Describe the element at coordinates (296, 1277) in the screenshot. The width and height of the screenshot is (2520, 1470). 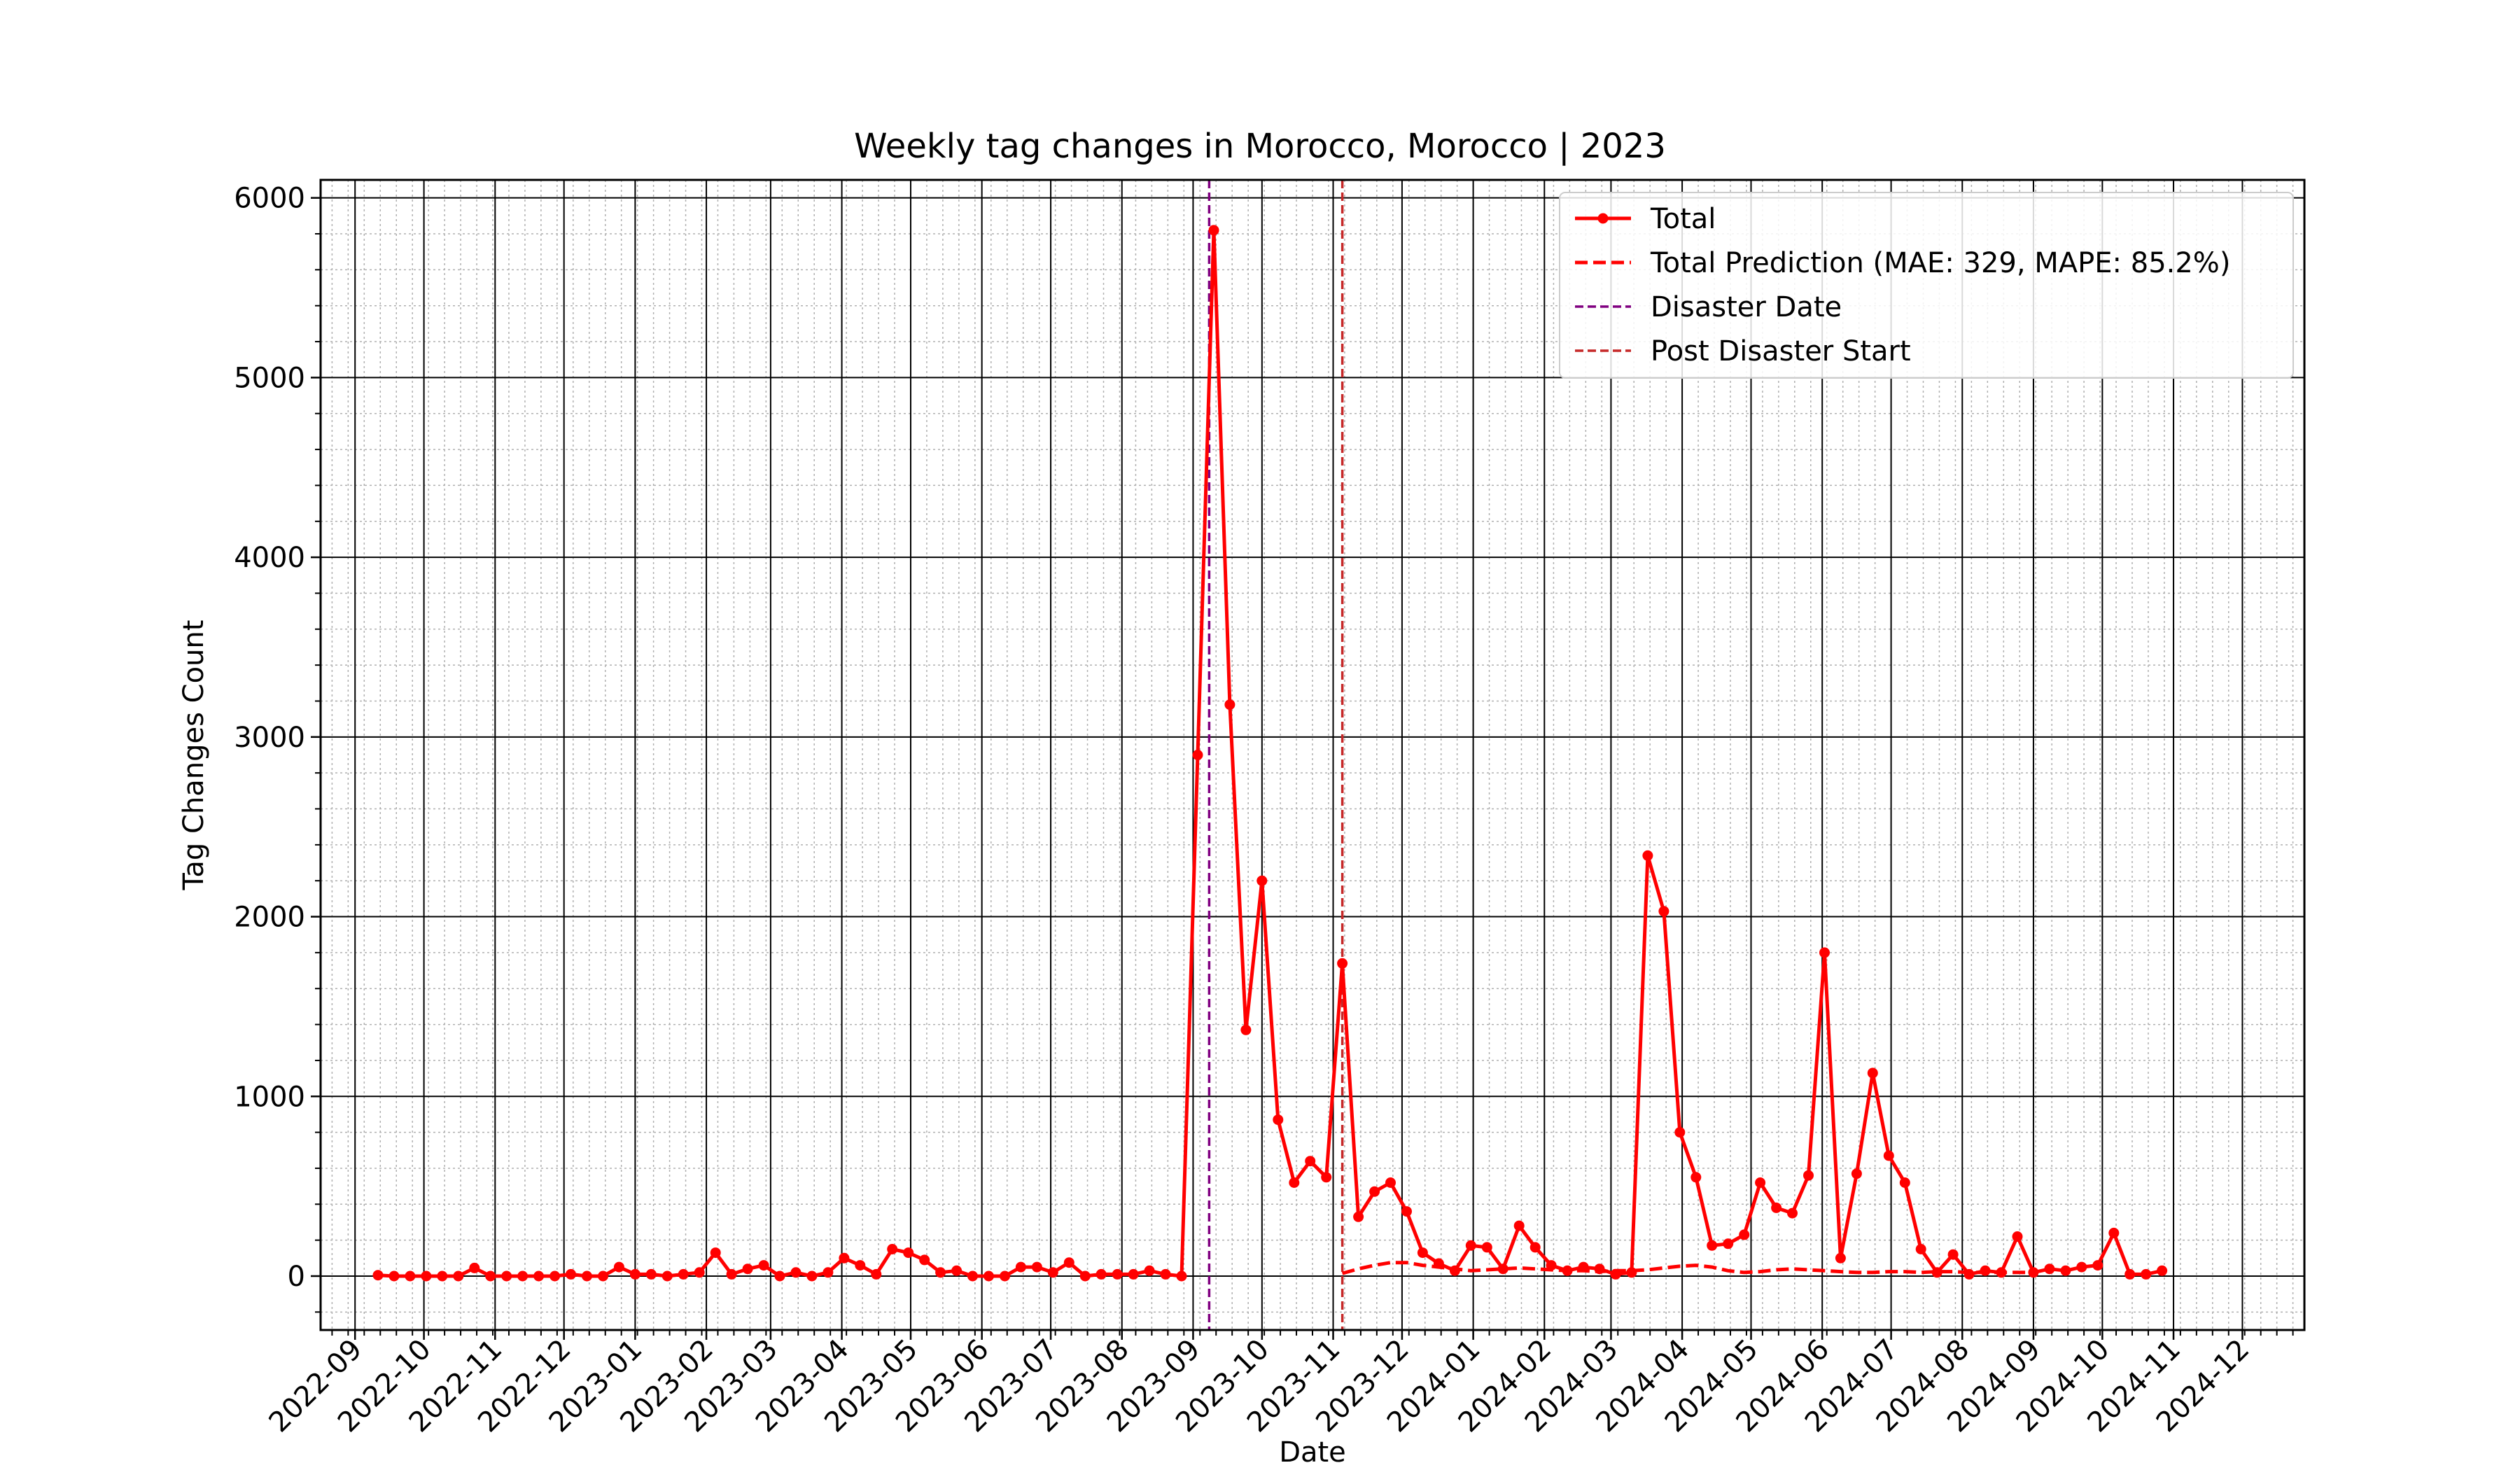
I see `y-tick-label: 0` at that location.